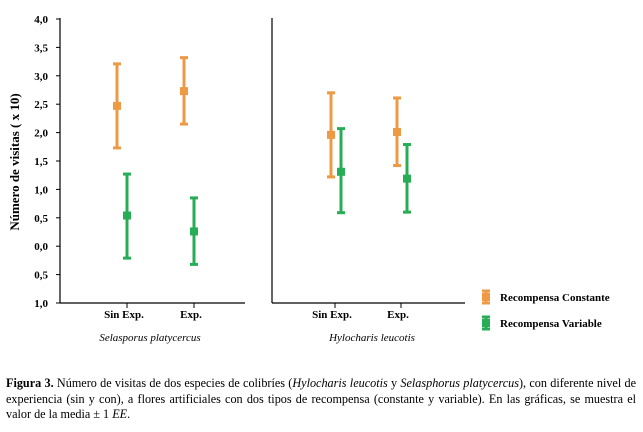 Image resolution: width=643 pixels, height=432 pixels. What do you see at coordinates (41, 134) in the screenshot?
I see `y-tick-label: 2,0` at bounding box center [41, 134].